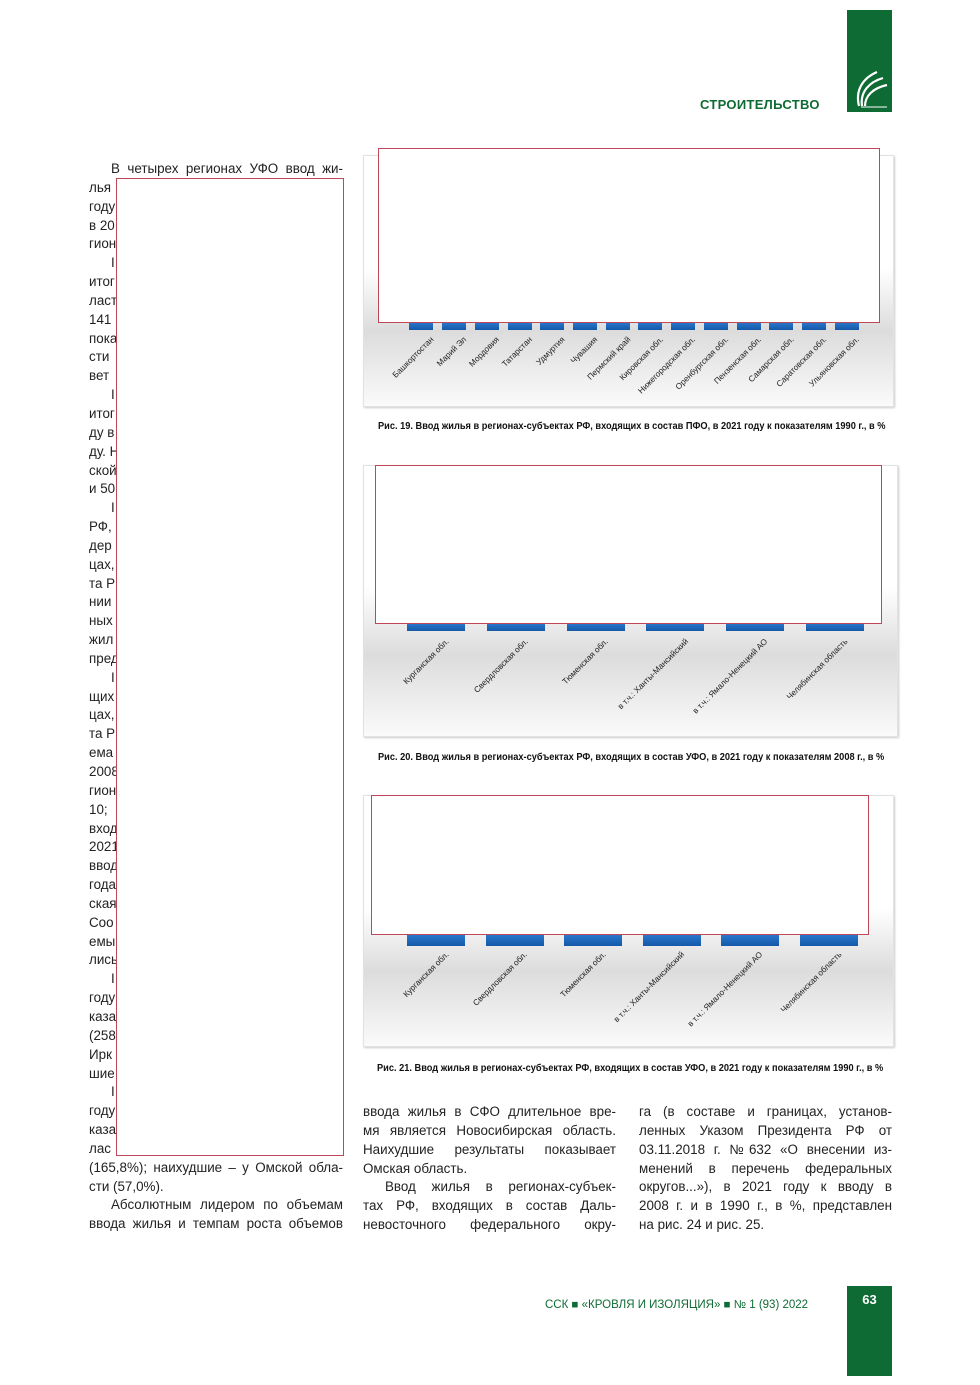  Describe the element at coordinates (104, 771) in the screenshot. I see `text-line: 2008` at that location.